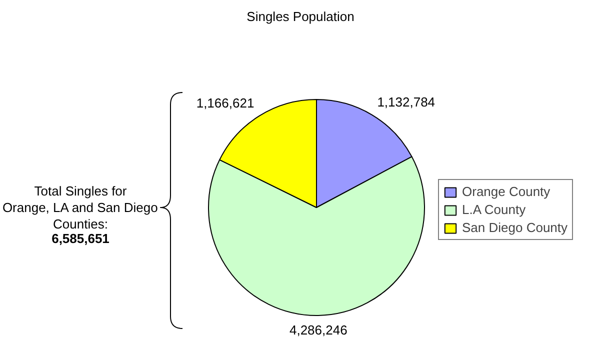  What do you see at coordinates (494, 209) in the screenshot?
I see `legend-label: L.A County` at bounding box center [494, 209].